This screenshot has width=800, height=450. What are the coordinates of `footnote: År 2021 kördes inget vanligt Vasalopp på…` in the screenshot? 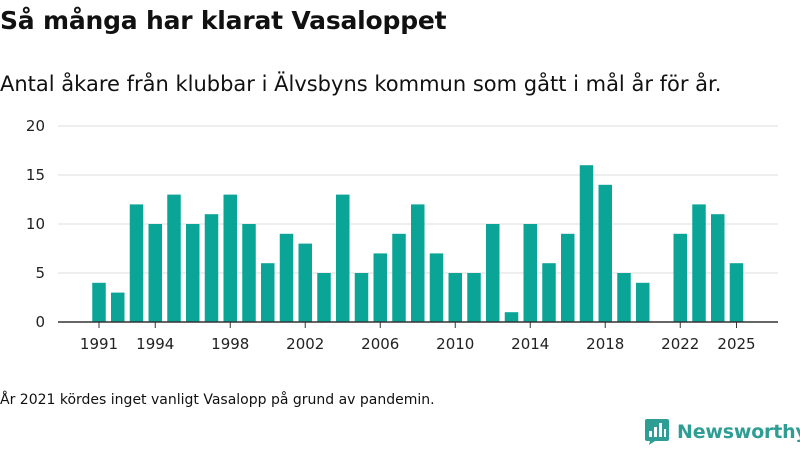 It's located at (217, 400).